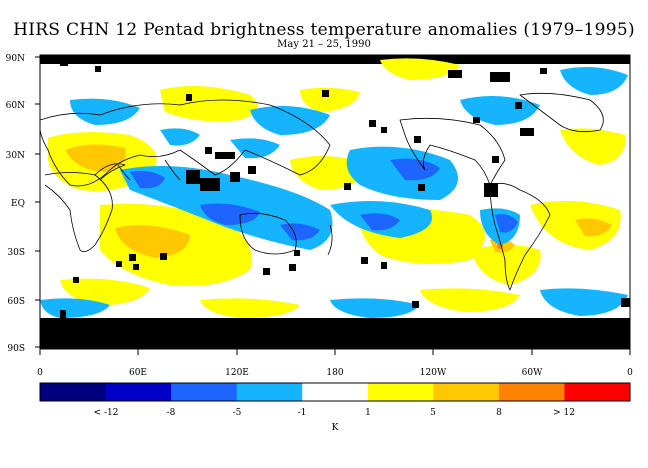  What do you see at coordinates (368, 413) in the screenshot?
I see `colorbar-tick-1-pos: 1` at bounding box center [368, 413].